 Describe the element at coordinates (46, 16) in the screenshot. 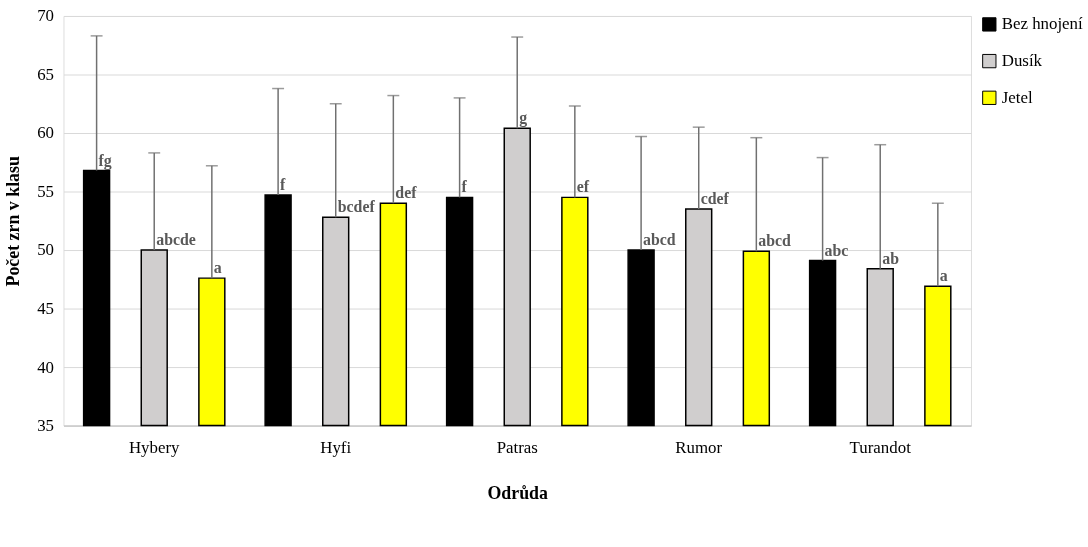

I see `y-tick-label: 70` at that location.